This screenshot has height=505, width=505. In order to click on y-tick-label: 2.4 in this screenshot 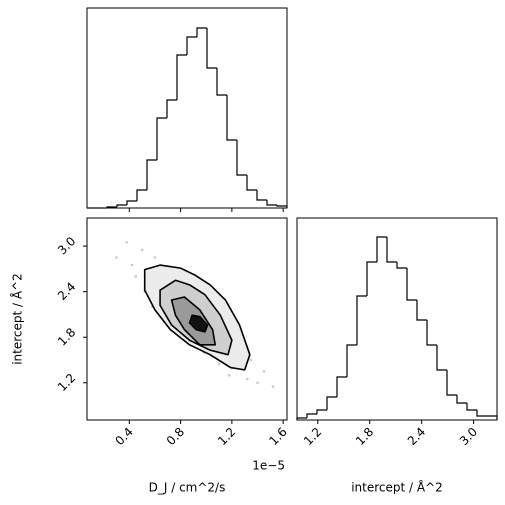, I will do `click(66, 291)`.